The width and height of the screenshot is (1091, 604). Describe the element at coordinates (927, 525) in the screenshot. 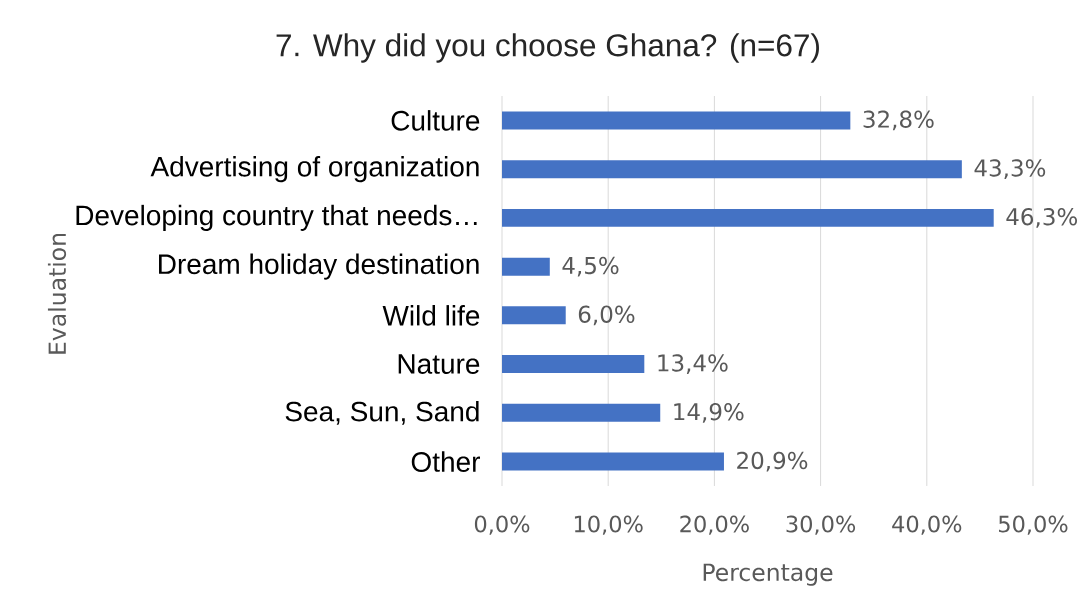

I see `x-tick-label: 40,0%` at that location.